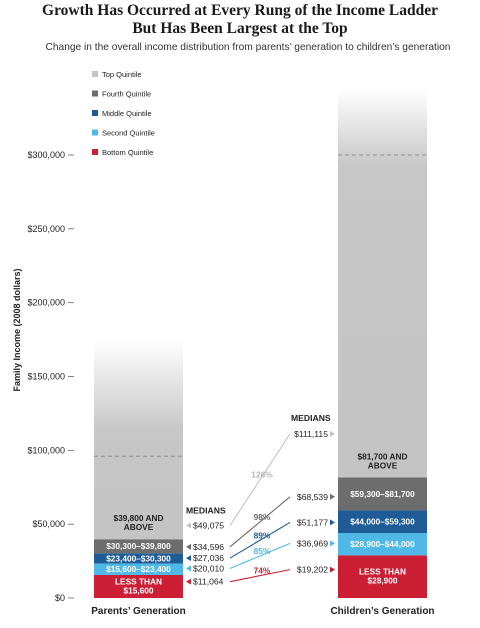 The width and height of the screenshot is (480, 628). I want to click on legend-label: Second Quintile, so click(128, 133).